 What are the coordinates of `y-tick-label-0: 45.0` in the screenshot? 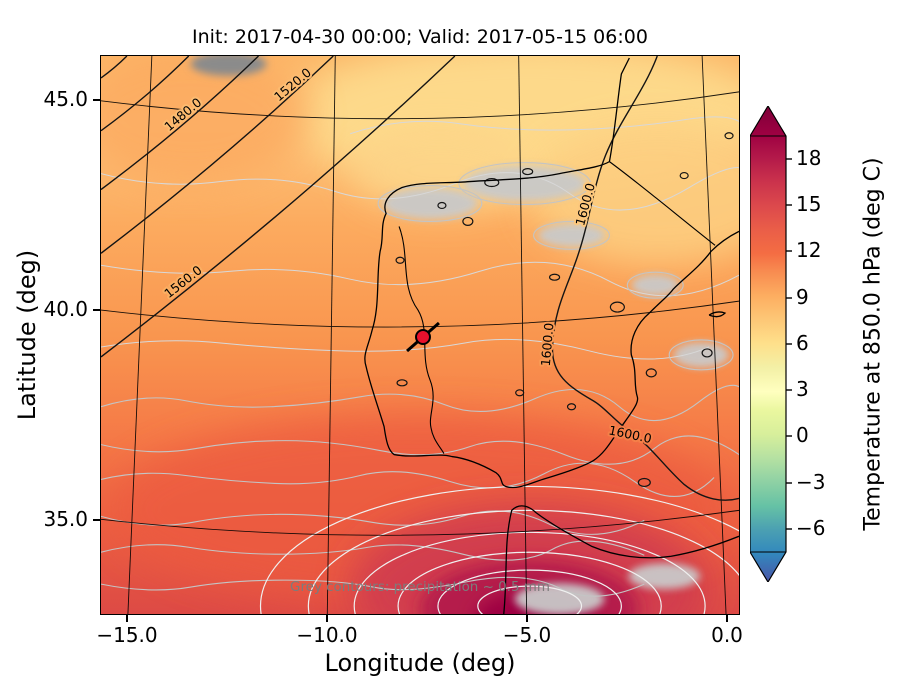 It's located at (65, 99).